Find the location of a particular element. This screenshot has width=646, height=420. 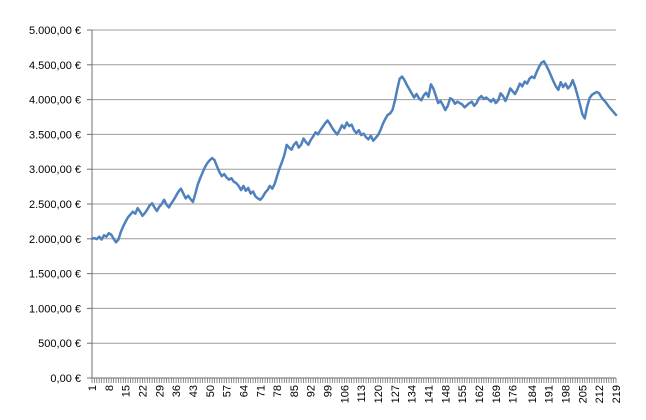

y-tick-label: 0,00 € is located at coordinates (65, 379).